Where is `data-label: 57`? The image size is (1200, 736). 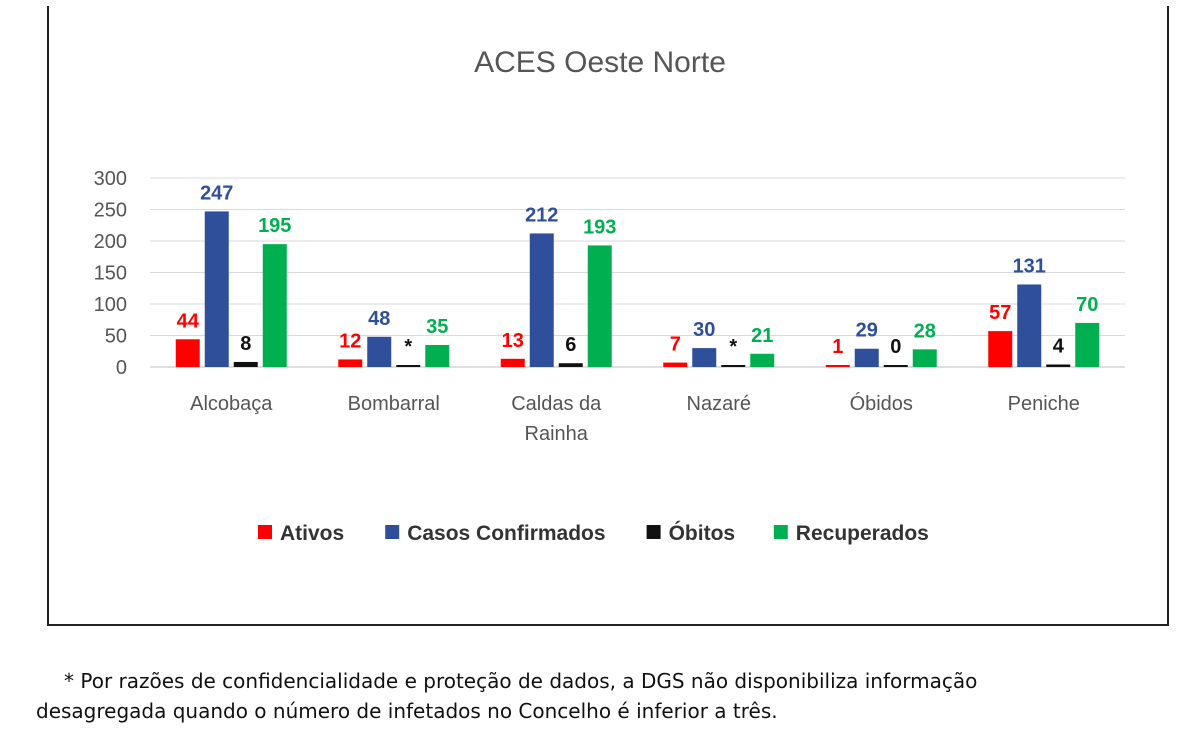
data-label: 57 is located at coordinates (1000, 313).